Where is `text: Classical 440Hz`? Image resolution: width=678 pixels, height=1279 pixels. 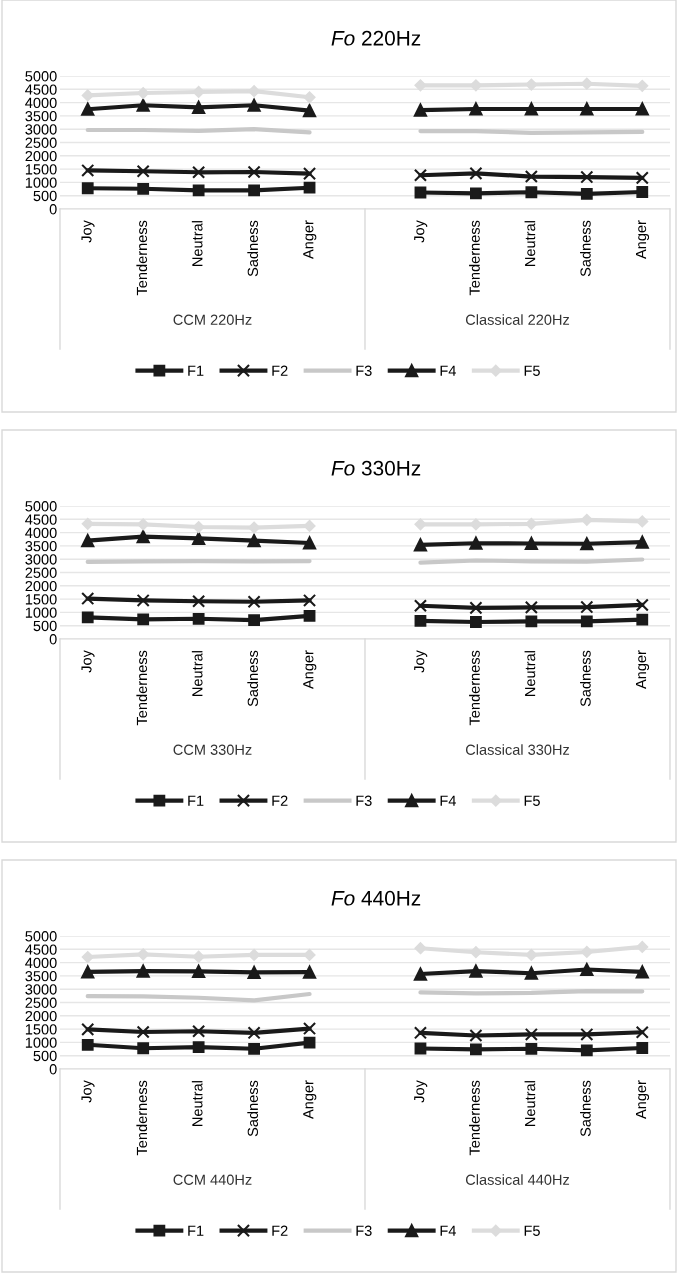
text: Classical 440Hz is located at coordinates (517, 1179).